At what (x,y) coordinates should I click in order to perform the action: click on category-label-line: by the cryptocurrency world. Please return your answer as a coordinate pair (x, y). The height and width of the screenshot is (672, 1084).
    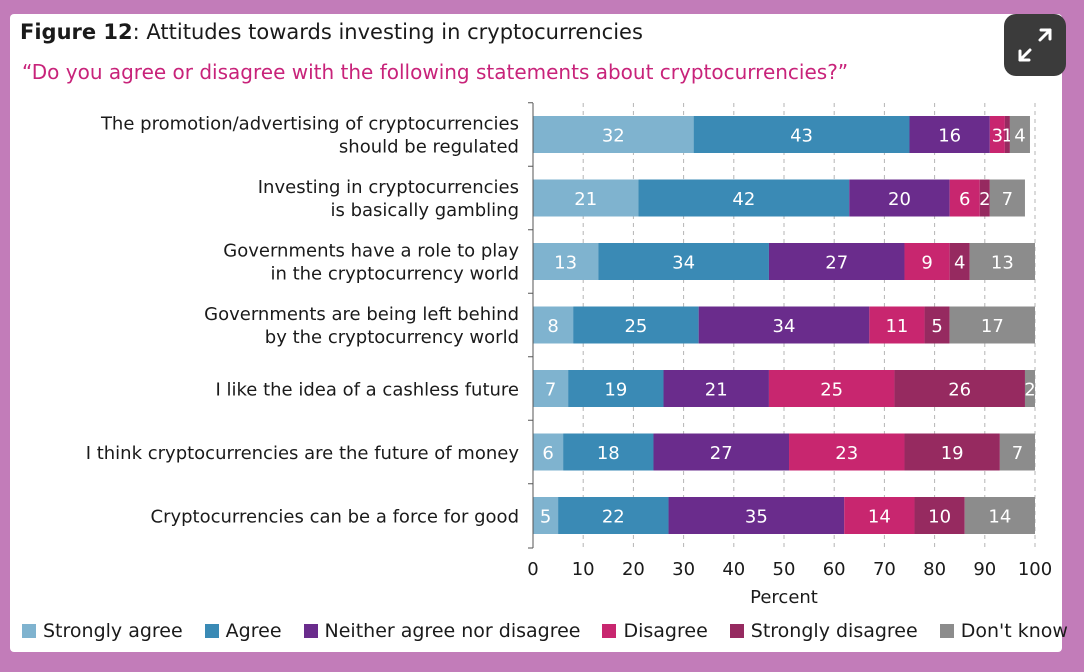
    Looking at the image, I should click on (392, 337).